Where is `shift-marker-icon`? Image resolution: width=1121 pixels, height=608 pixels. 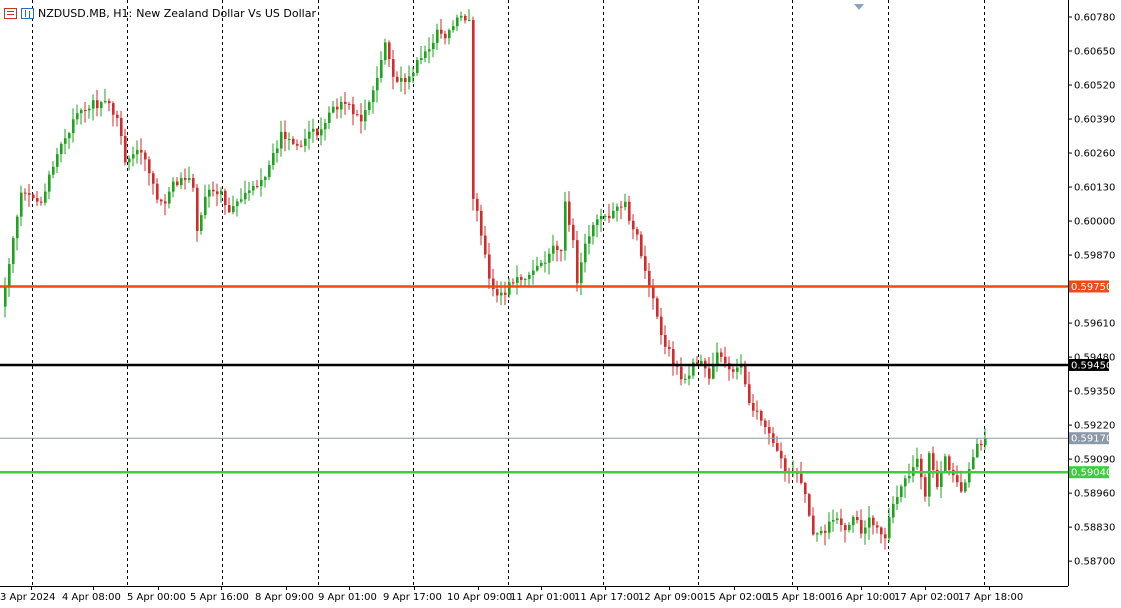 shift-marker-icon is located at coordinates (859, 7).